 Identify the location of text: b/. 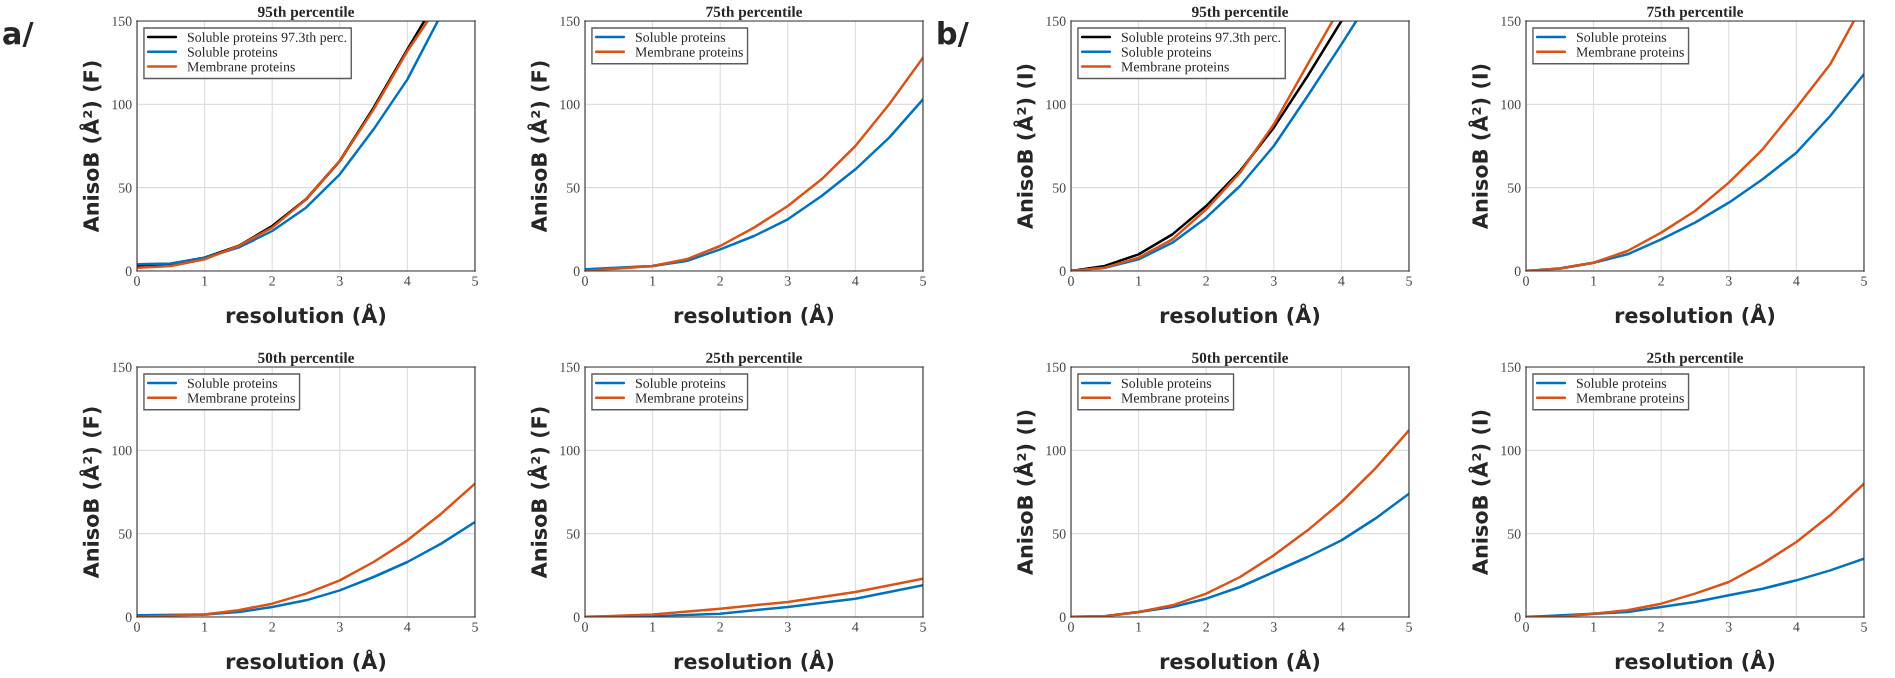
(953, 34).